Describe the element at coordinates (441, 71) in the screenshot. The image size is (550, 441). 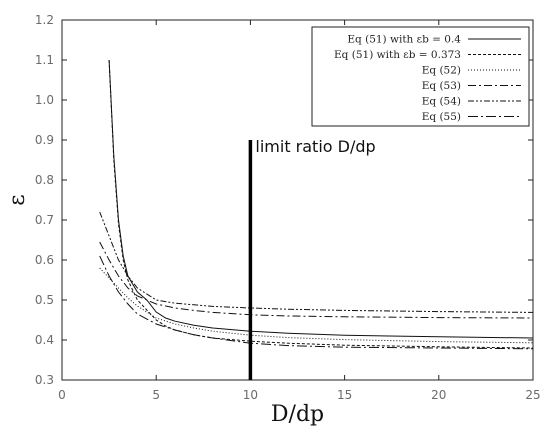
I see `legend-entry-label: Eq (52)` at that location.